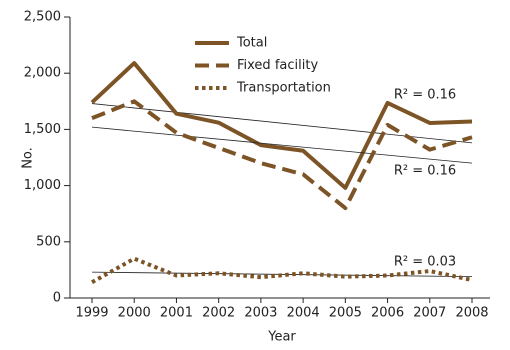 The image size is (510, 350). I want to click on r2-label: R² = 0.03, so click(425, 262).